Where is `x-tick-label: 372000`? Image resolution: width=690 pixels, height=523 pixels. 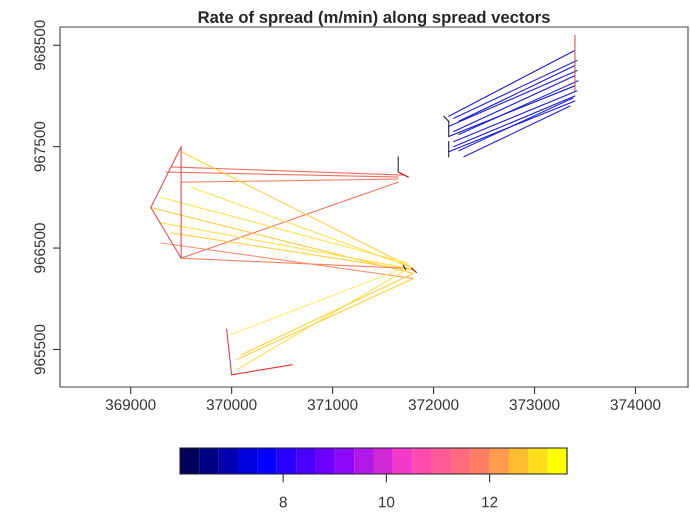
x-tick-label: 372000 is located at coordinates (433, 404).